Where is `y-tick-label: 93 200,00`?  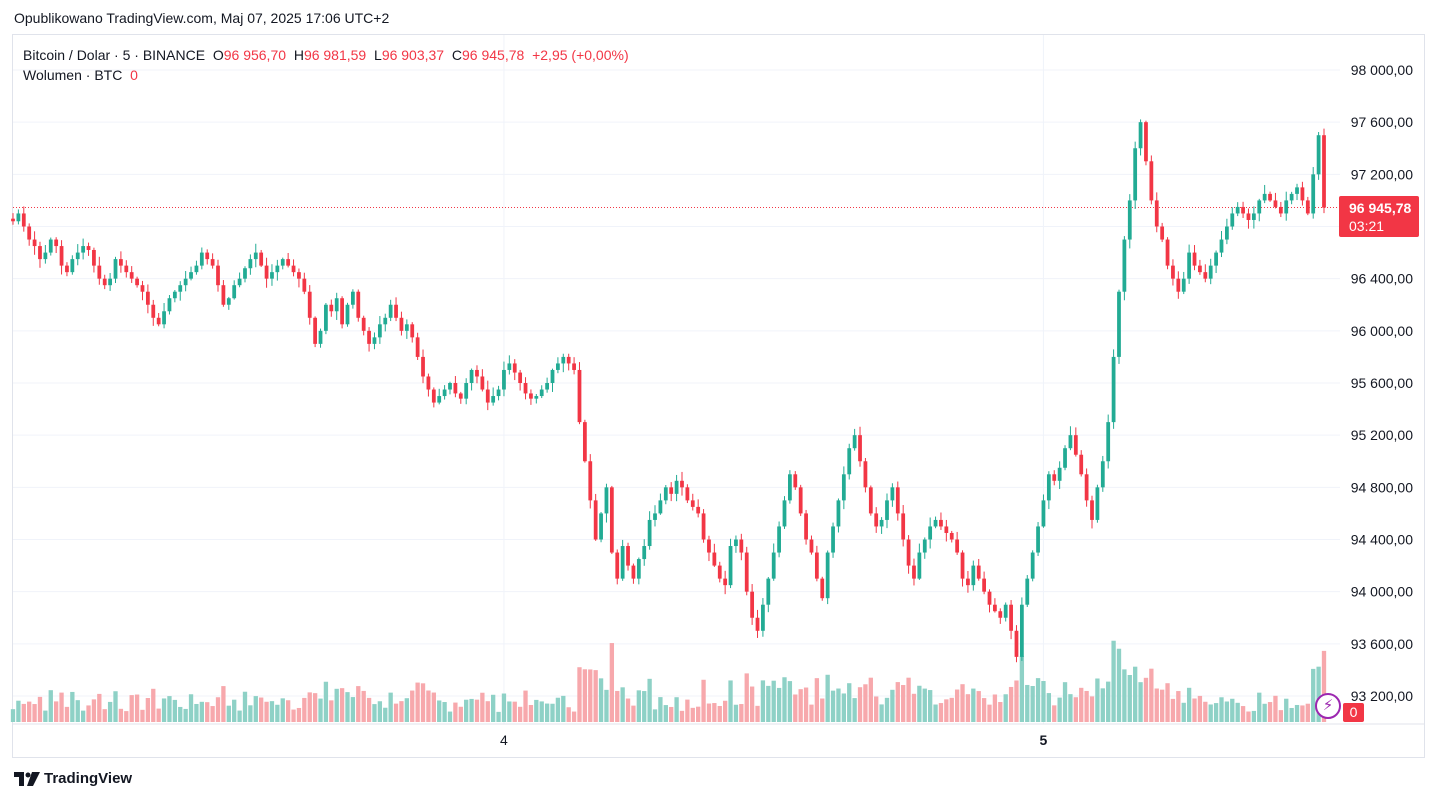 y-tick-label: 93 200,00 is located at coordinates (1382, 696).